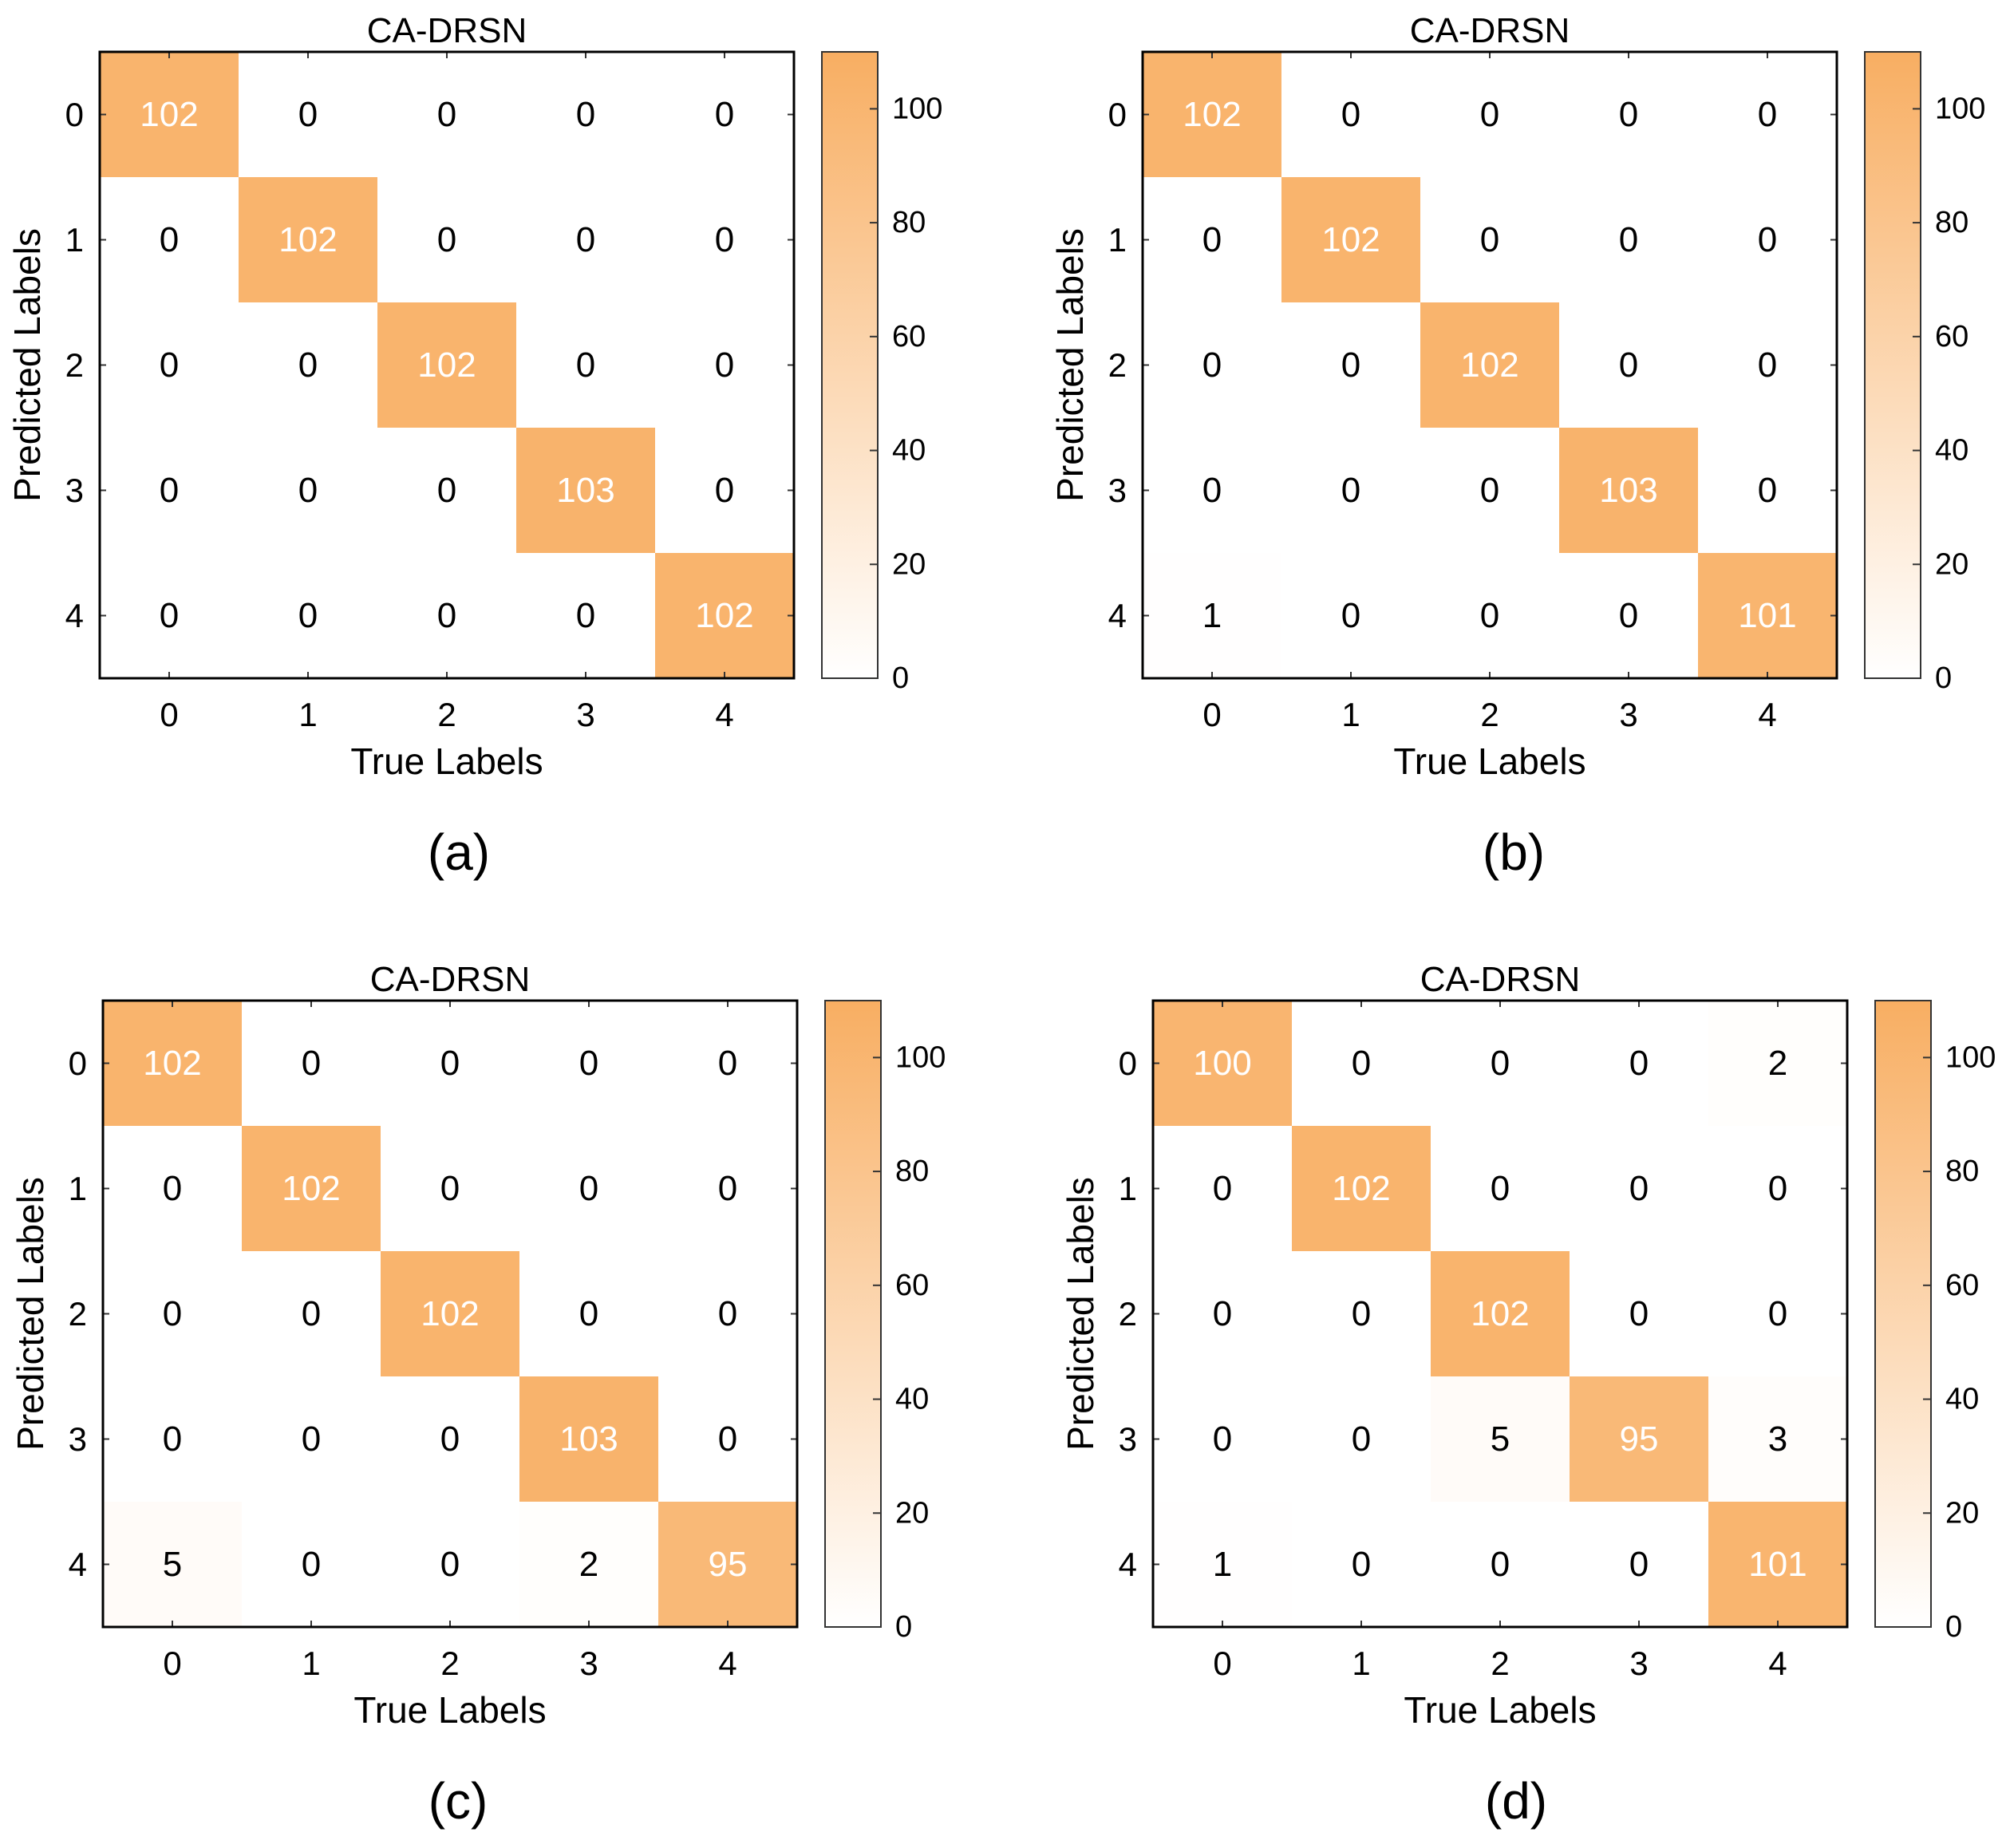 The width and height of the screenshot is (2006, 1848). I want to click on panel-label: (c), so click(458, 1801).